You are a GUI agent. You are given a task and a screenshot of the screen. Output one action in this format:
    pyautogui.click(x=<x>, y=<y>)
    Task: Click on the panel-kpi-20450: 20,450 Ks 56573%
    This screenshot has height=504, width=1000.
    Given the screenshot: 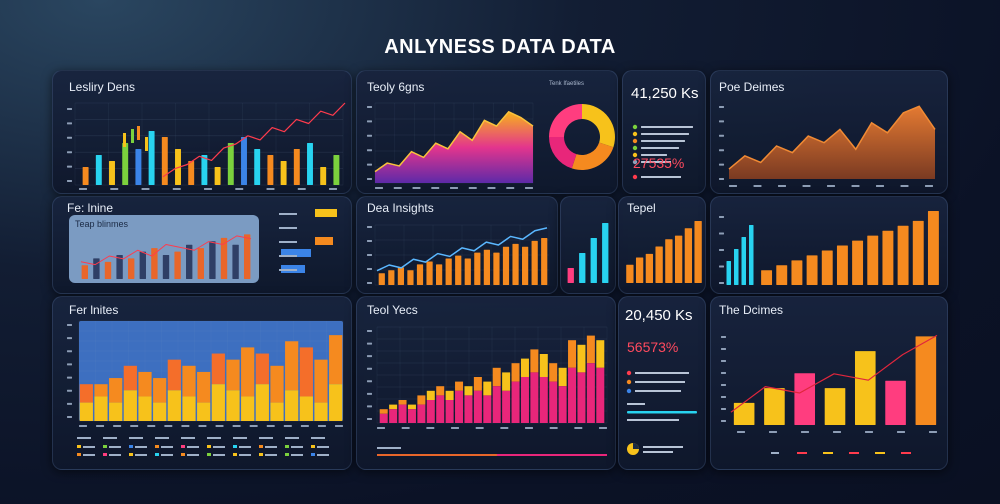 What is the action you would take?
    pyautogui.click(x=662, y=383)
    